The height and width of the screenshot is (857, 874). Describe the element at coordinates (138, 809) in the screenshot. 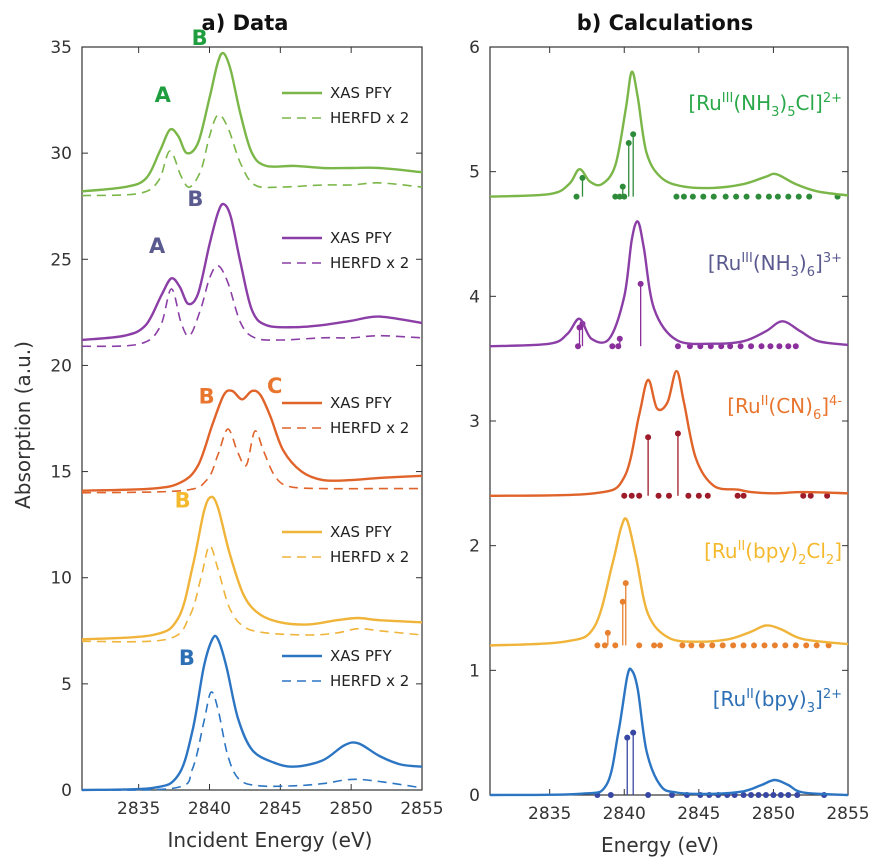

I see `panel-a-x-tick-label: 2835` at that location.